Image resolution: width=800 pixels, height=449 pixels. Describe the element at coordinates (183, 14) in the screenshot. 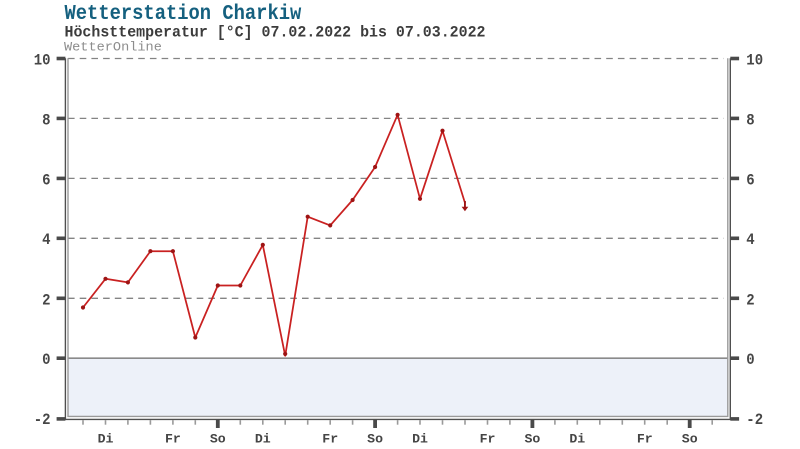

I see `svg-text: Wetterstation Charkiw` at that location.